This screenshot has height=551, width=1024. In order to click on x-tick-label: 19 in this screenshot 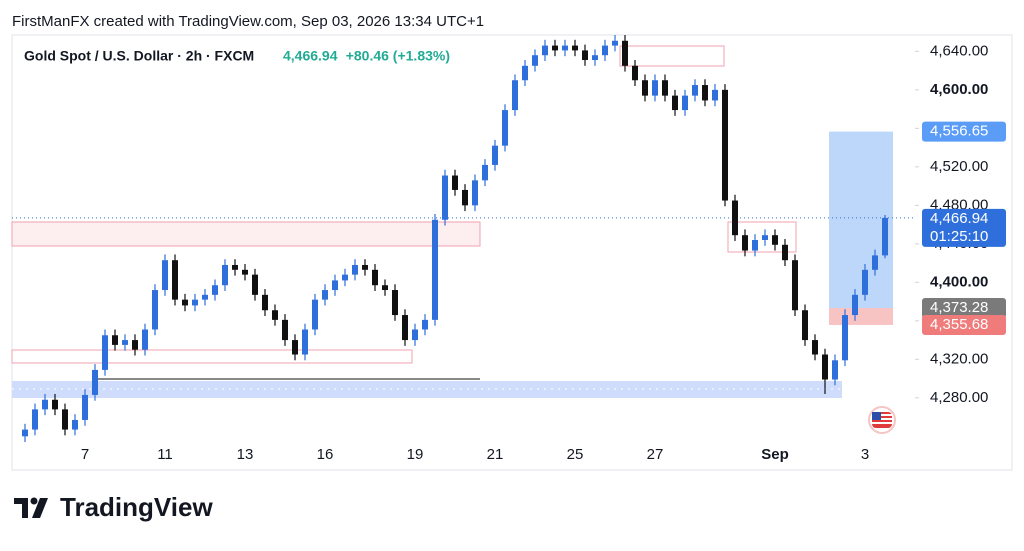, I will do `click(415, 454)`.